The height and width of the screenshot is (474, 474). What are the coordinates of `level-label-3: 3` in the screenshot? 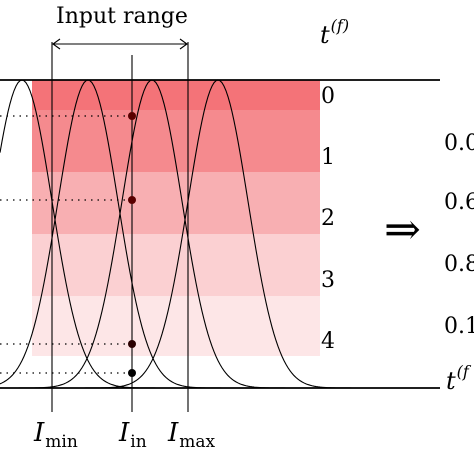 It's located at (328, 280).